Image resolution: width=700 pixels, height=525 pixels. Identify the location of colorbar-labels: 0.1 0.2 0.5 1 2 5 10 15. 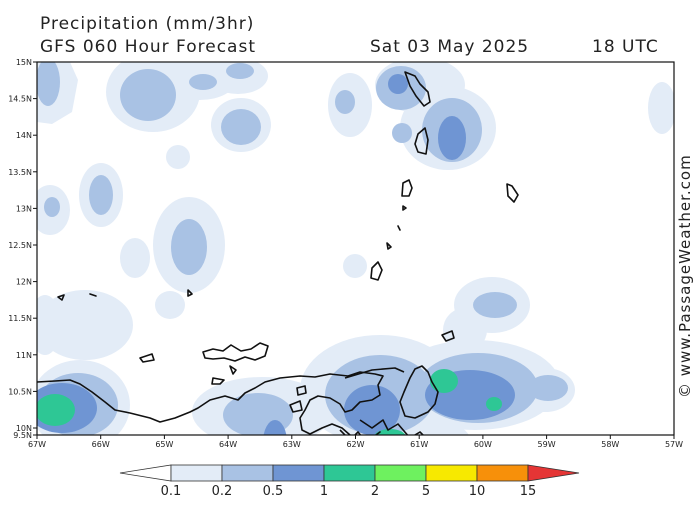
(349, 491).